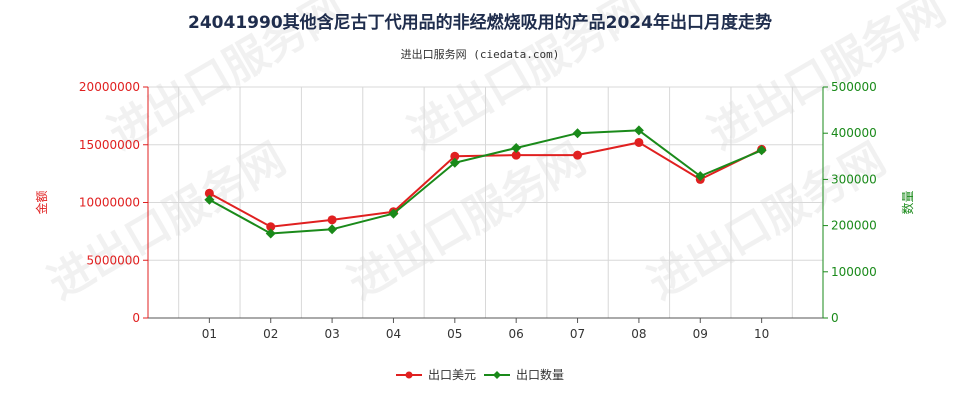 Image resolution: width=960 pixels, height=400 pixels. Describe the element at coordinates (109, 203) in the screenshot. I see `y-left-tick-label: 10000000` at that location.